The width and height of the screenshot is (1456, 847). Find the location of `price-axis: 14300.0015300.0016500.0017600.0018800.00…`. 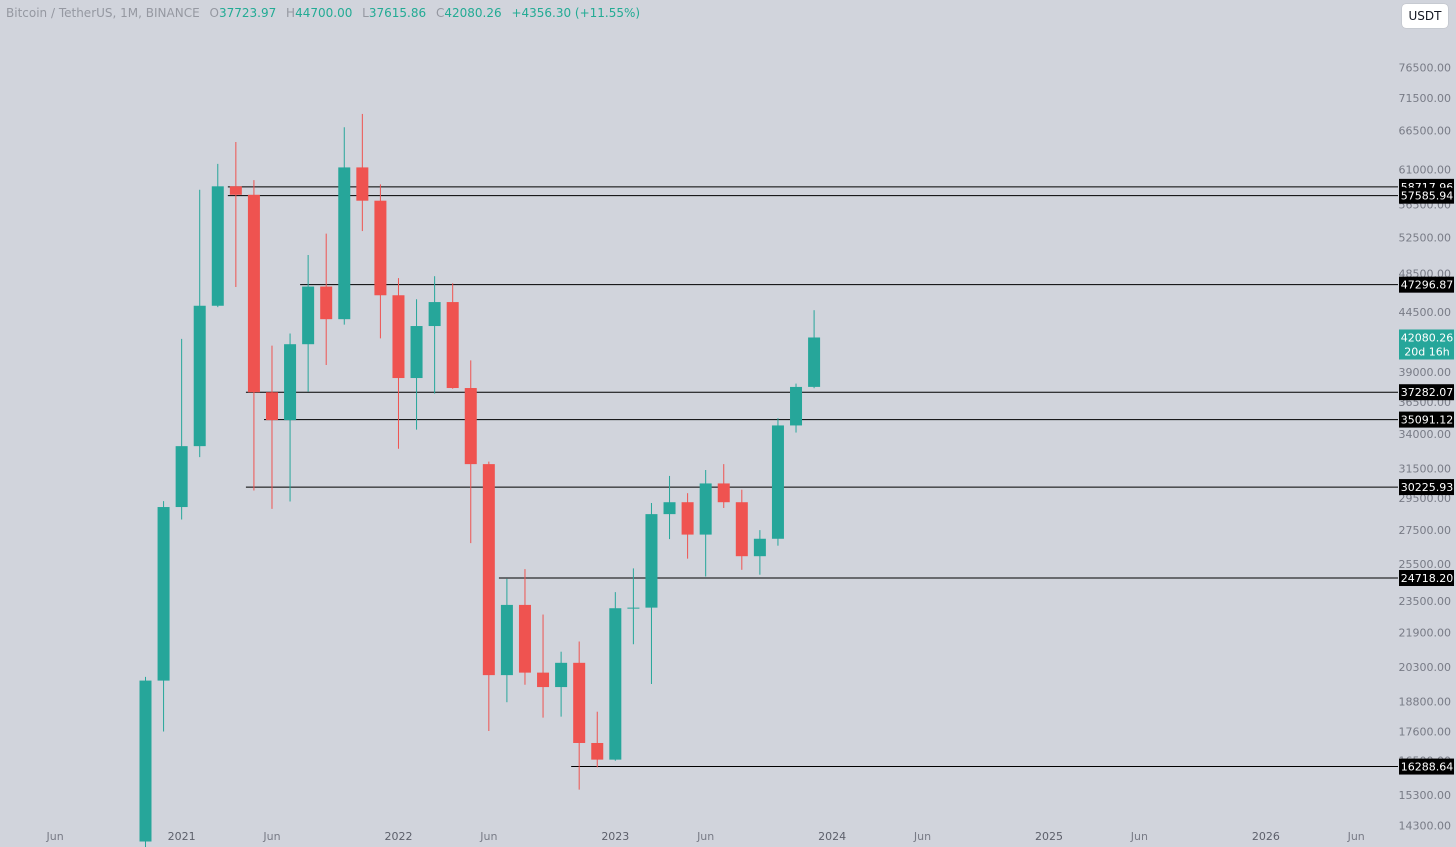

price-axis: 14300.0015300.0016500.0017600.0018800.00… is located at coordinates (1425, 446).